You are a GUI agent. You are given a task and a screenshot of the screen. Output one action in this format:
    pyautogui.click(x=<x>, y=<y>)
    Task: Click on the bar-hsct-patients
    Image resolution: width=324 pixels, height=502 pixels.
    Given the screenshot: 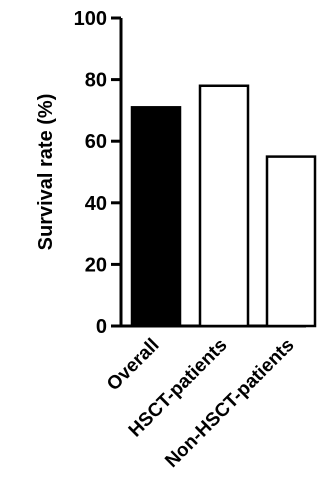 What is the action you would take?
    pyautogui.click(x=224, y=206)
    